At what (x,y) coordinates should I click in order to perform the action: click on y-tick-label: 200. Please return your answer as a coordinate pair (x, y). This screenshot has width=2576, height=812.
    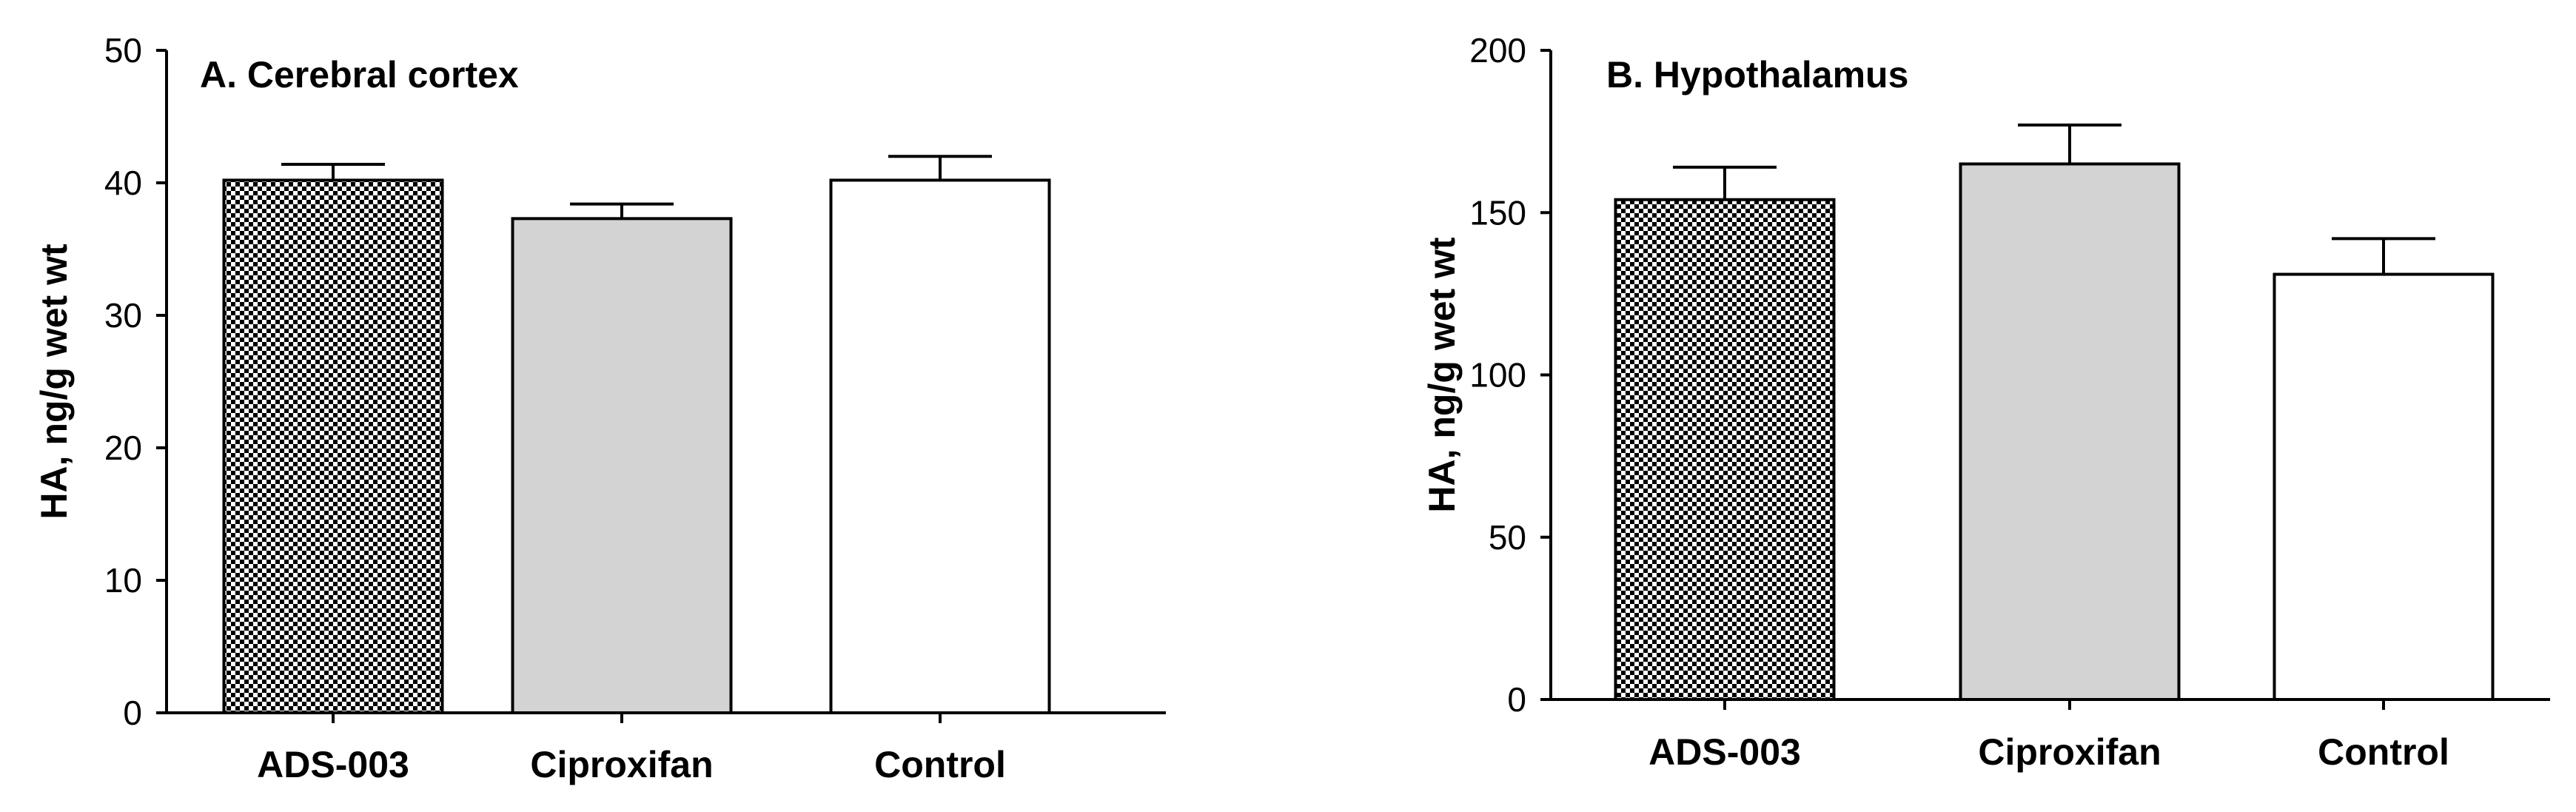
    Looking at the image, I should click on (1497, 50).